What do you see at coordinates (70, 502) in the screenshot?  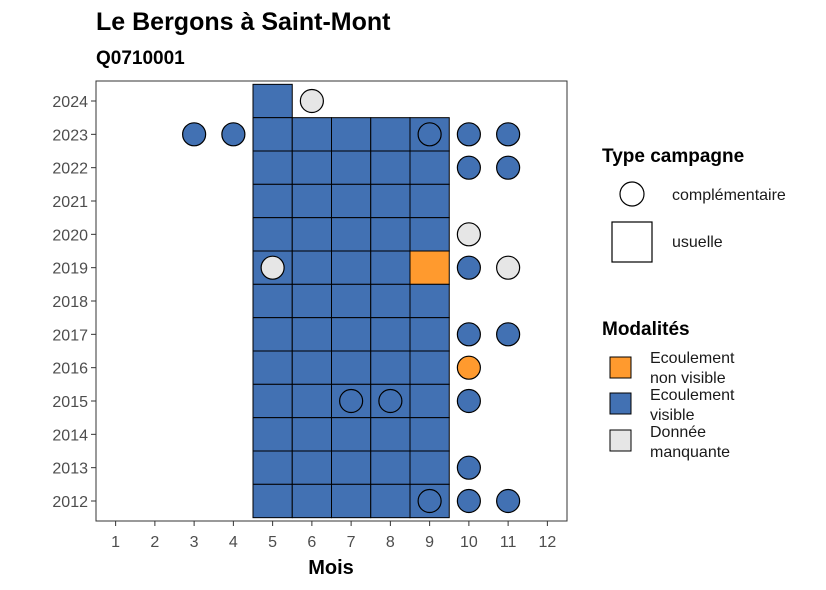 I see `y-tick-label-2012: 2012` at bounding box center [70, 502].